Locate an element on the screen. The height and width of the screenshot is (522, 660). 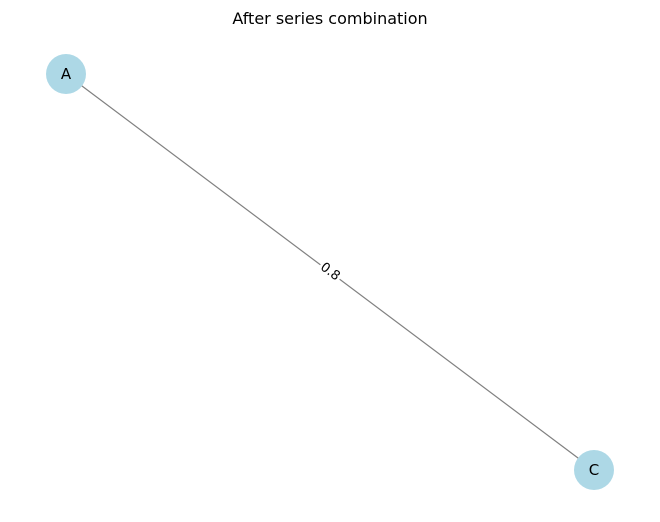
graph-title: After series combination is located at coordinates (329, 18).